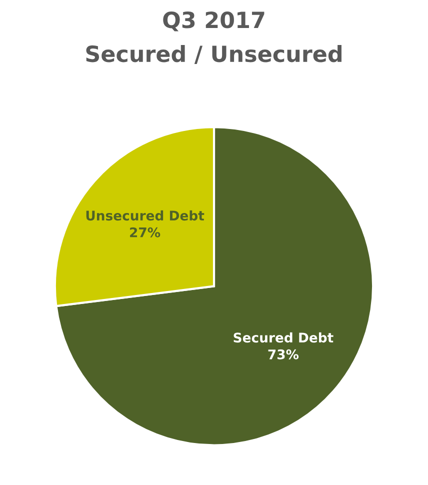  What do you see at coordinates (284, 337) in the screenshot?
I see `slice-label: Secured Debt` at bounding box center [284, 337].